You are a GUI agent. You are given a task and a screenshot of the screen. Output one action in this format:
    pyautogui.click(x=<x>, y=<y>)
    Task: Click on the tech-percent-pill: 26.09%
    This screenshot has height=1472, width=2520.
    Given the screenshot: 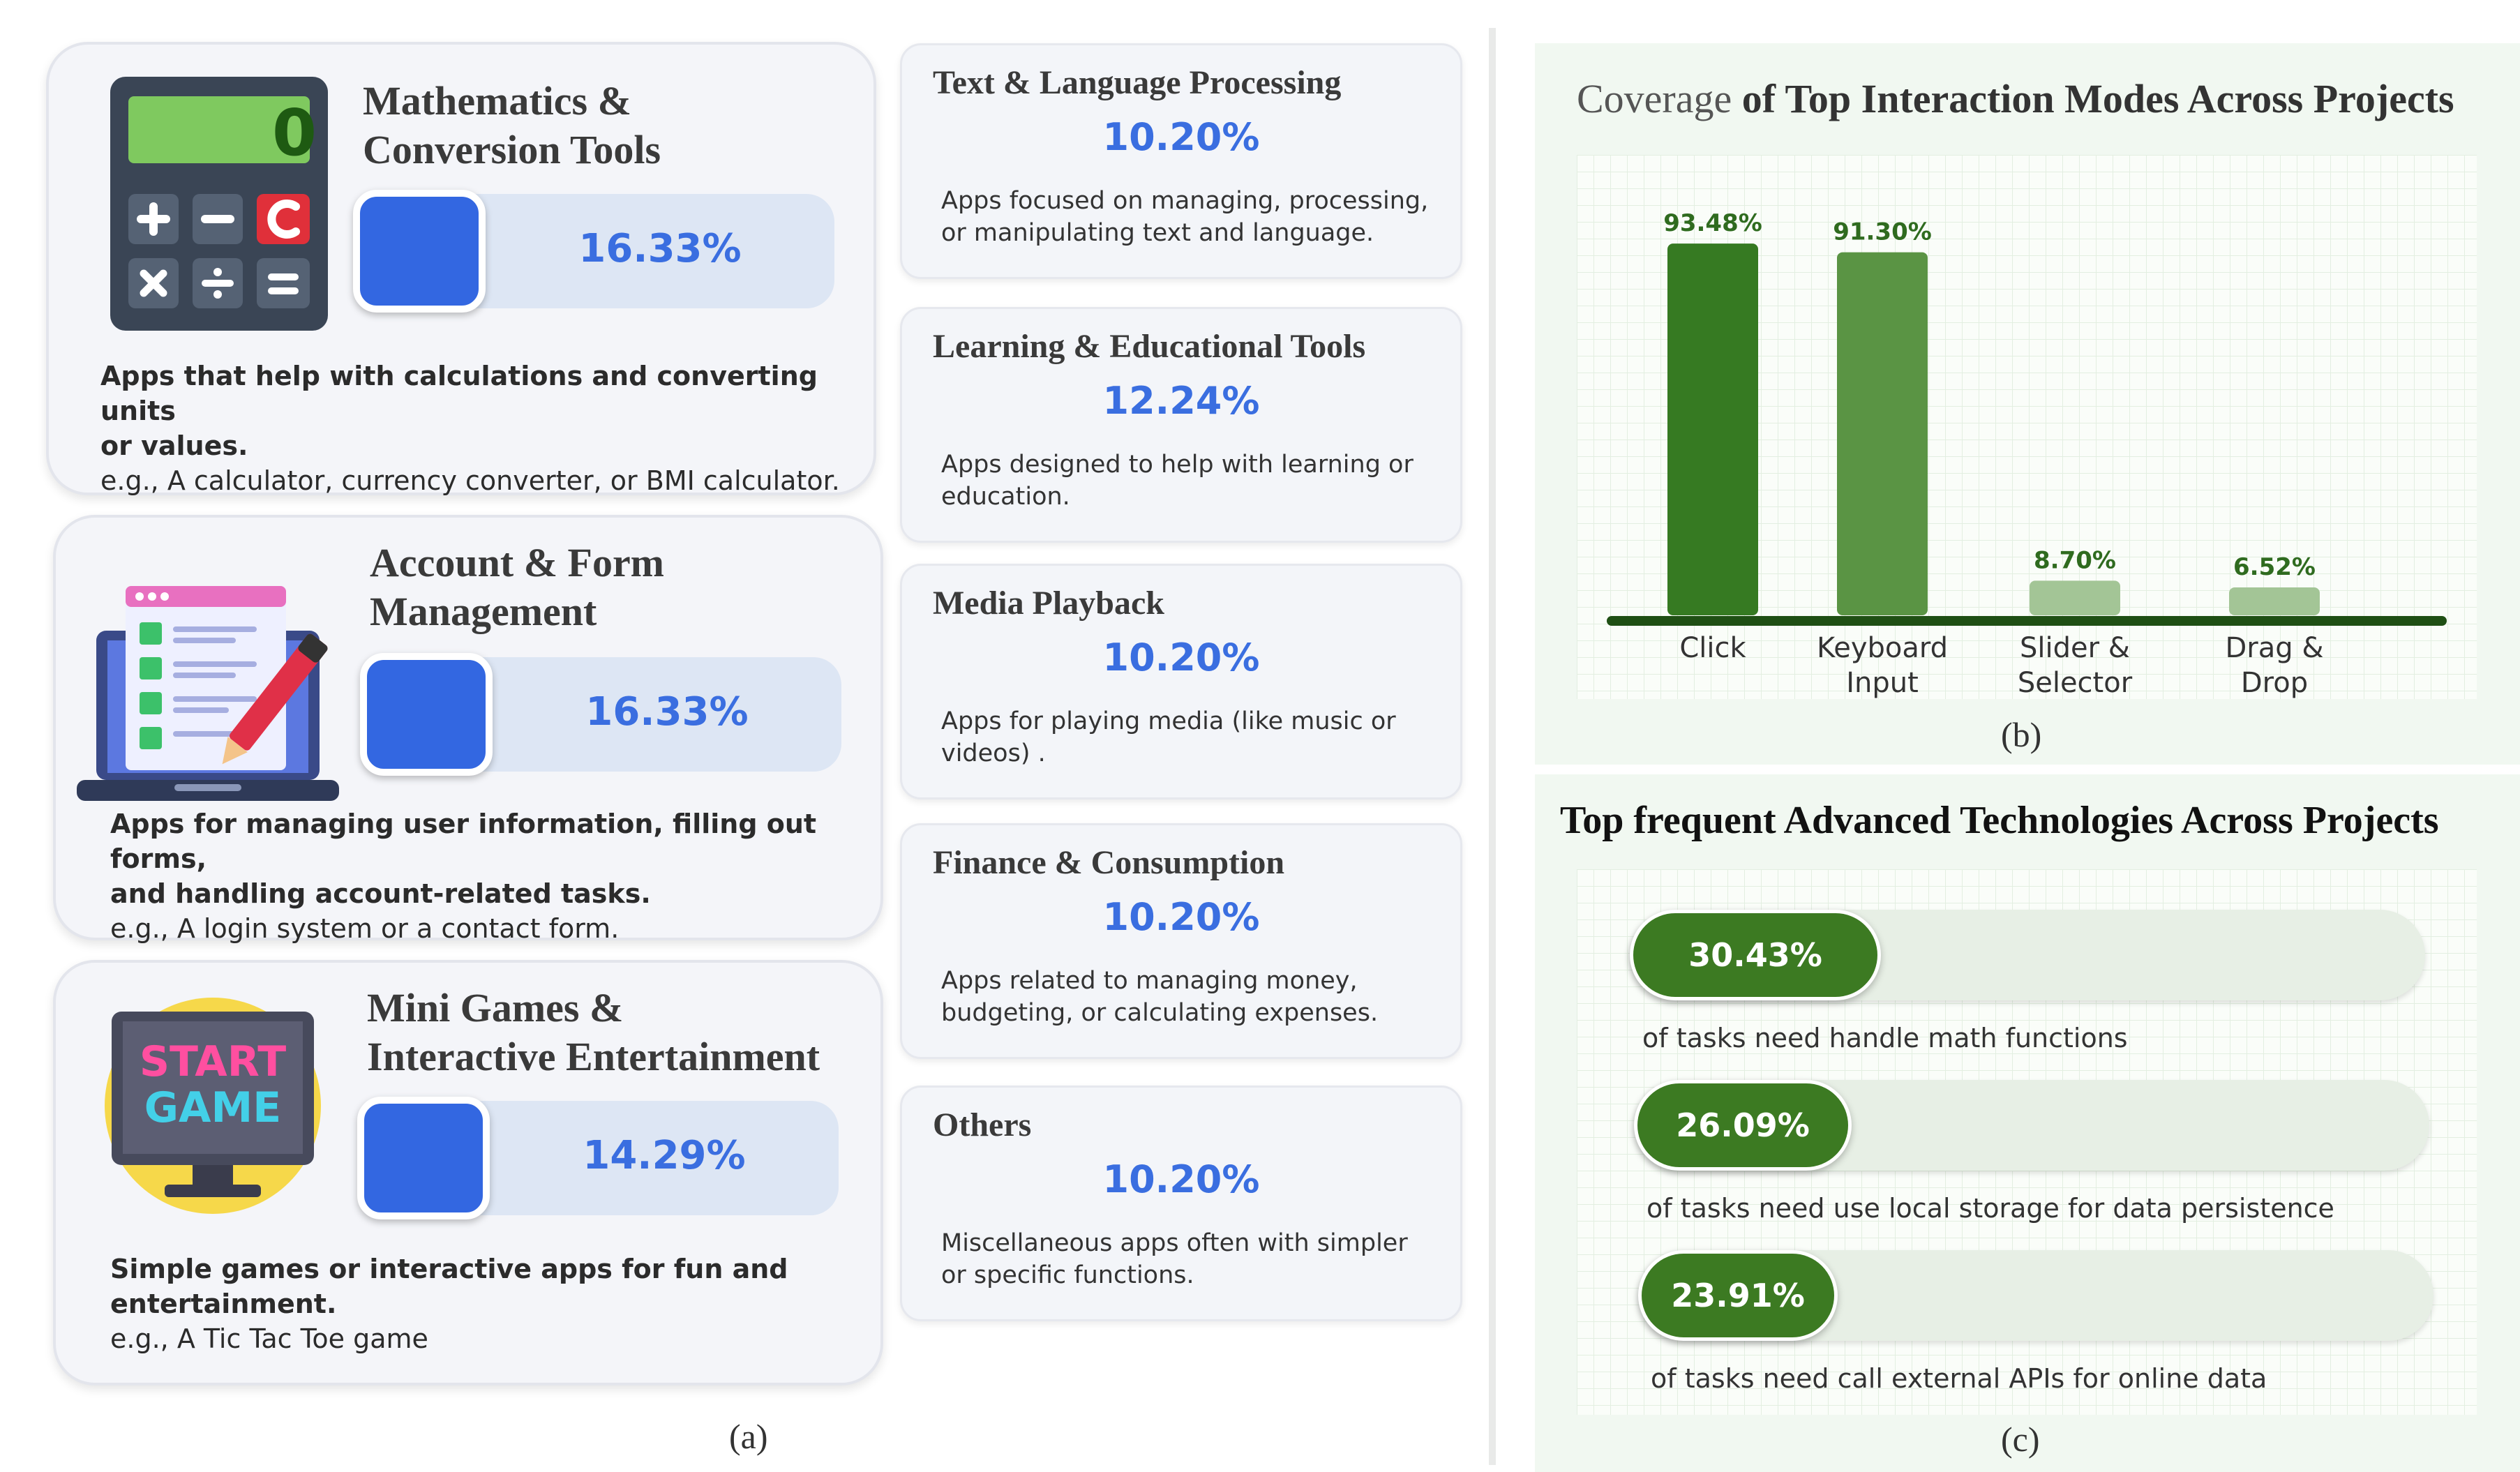 What is the action you would take?
    pyautogui.click(x=1743, y=1125)
    